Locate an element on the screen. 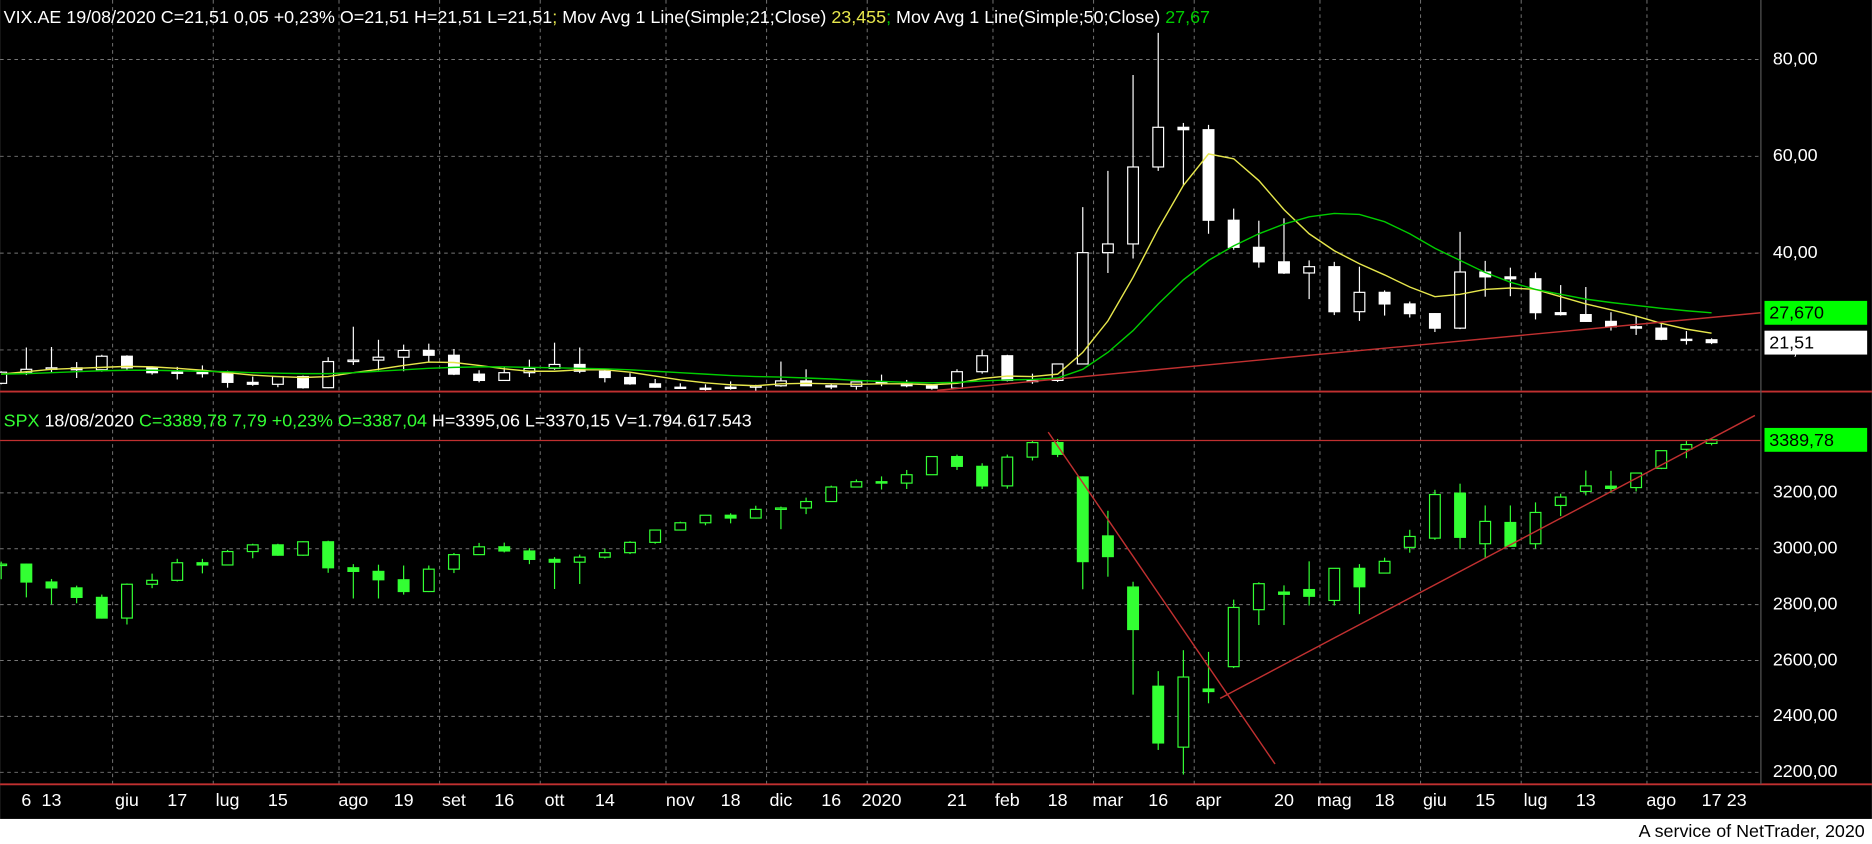  x-tick-label: 6 is located at coordinates (26, 800).